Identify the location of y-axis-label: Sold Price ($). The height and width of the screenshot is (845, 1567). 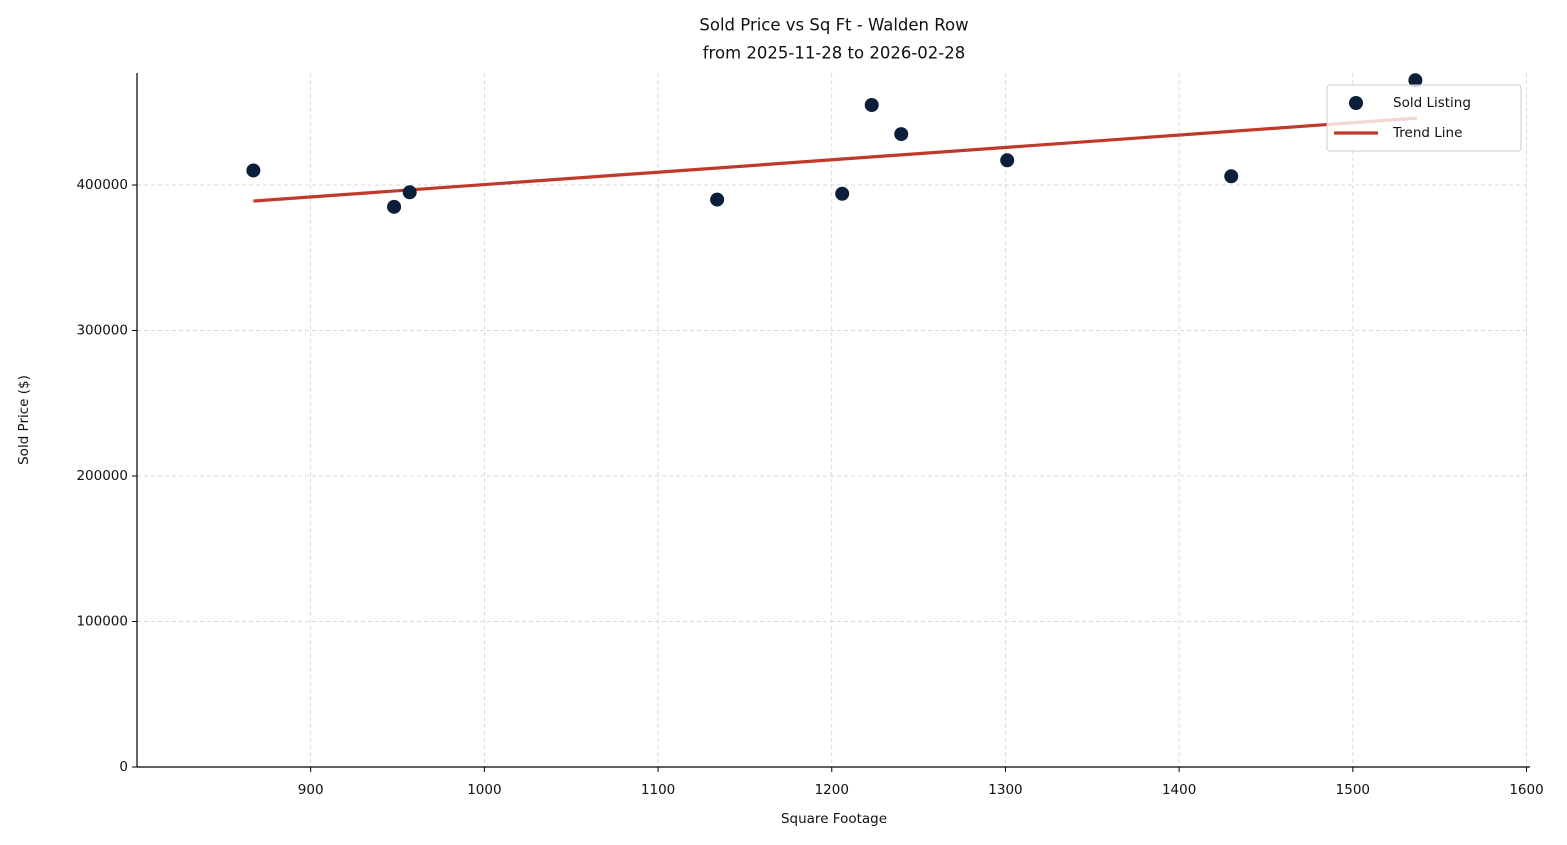
(24, 420).